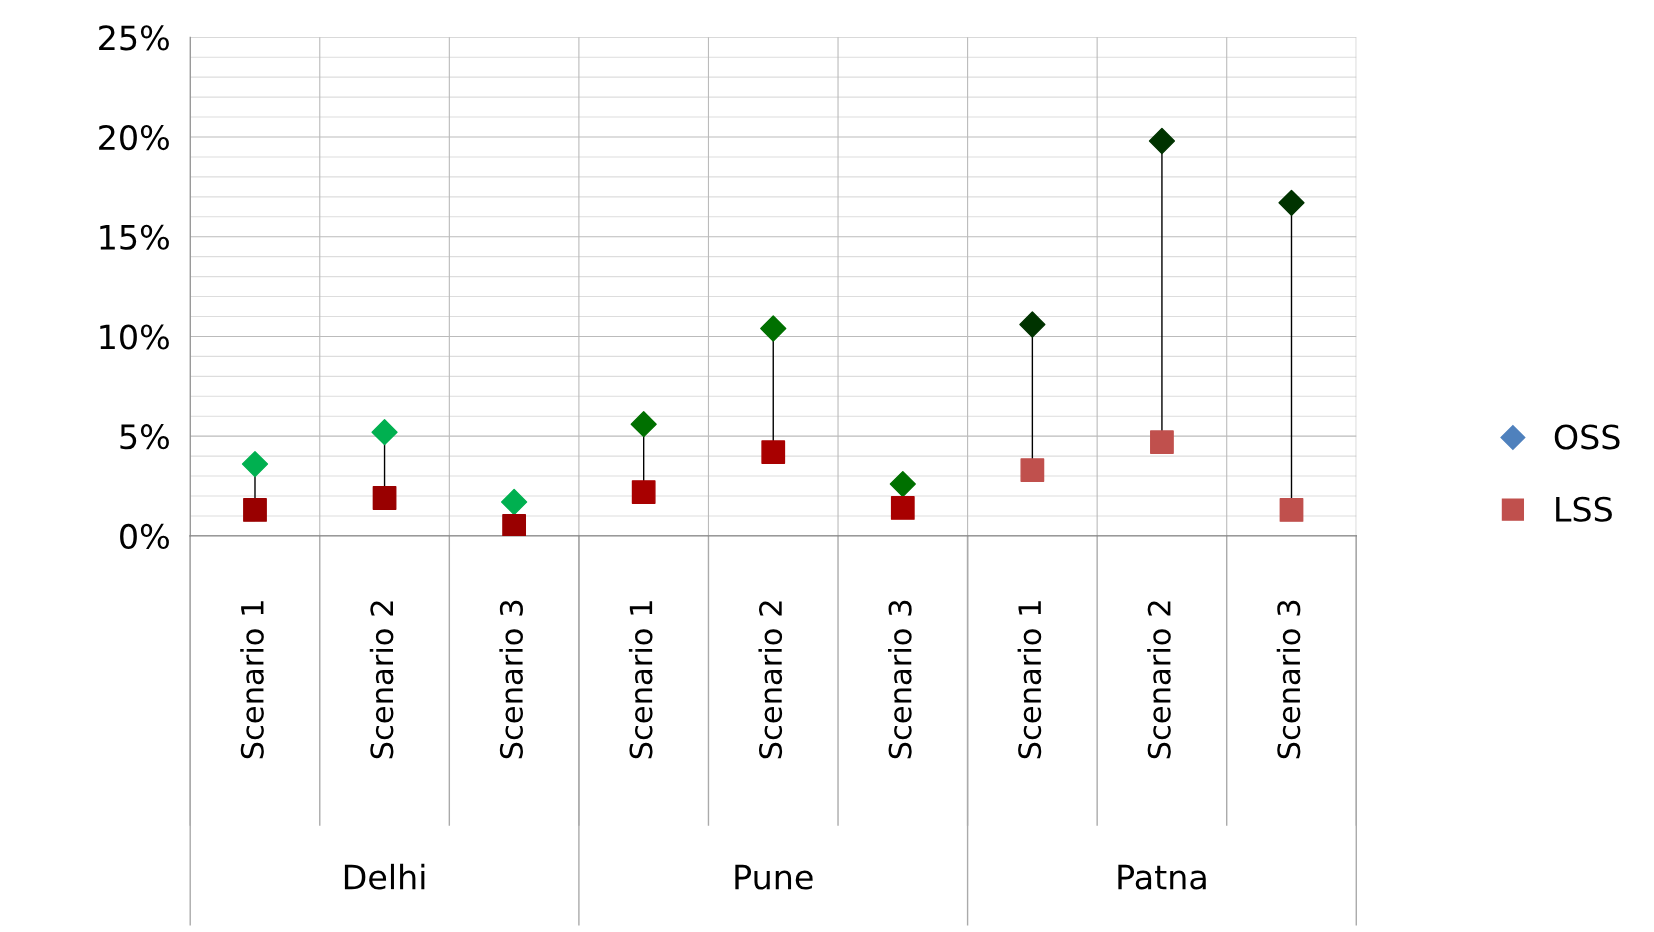 This screenshot has height=932, width=1654. What do you see at coordinates (134, 237) in the screenshot?
I see `y-tick-label: 15%` at bounding box center [134, 237].